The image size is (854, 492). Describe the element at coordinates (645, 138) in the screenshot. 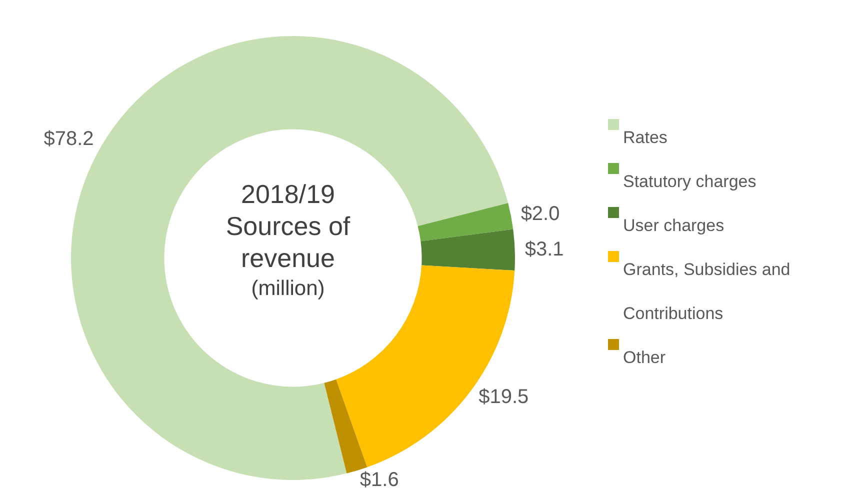

I see `legend-label: Rates` at that location.